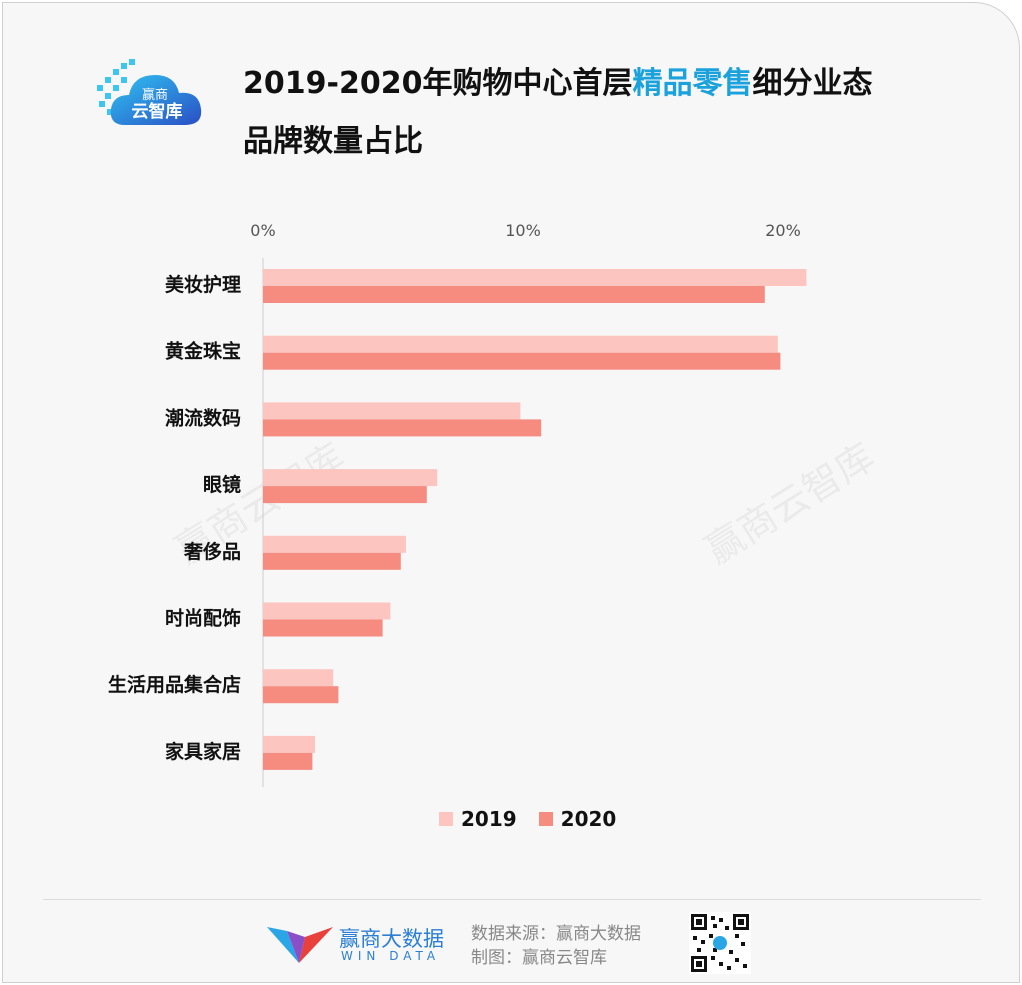 The image size is (1022, 985). I want to click on category-label: 美妆护理, so click(203, 284).